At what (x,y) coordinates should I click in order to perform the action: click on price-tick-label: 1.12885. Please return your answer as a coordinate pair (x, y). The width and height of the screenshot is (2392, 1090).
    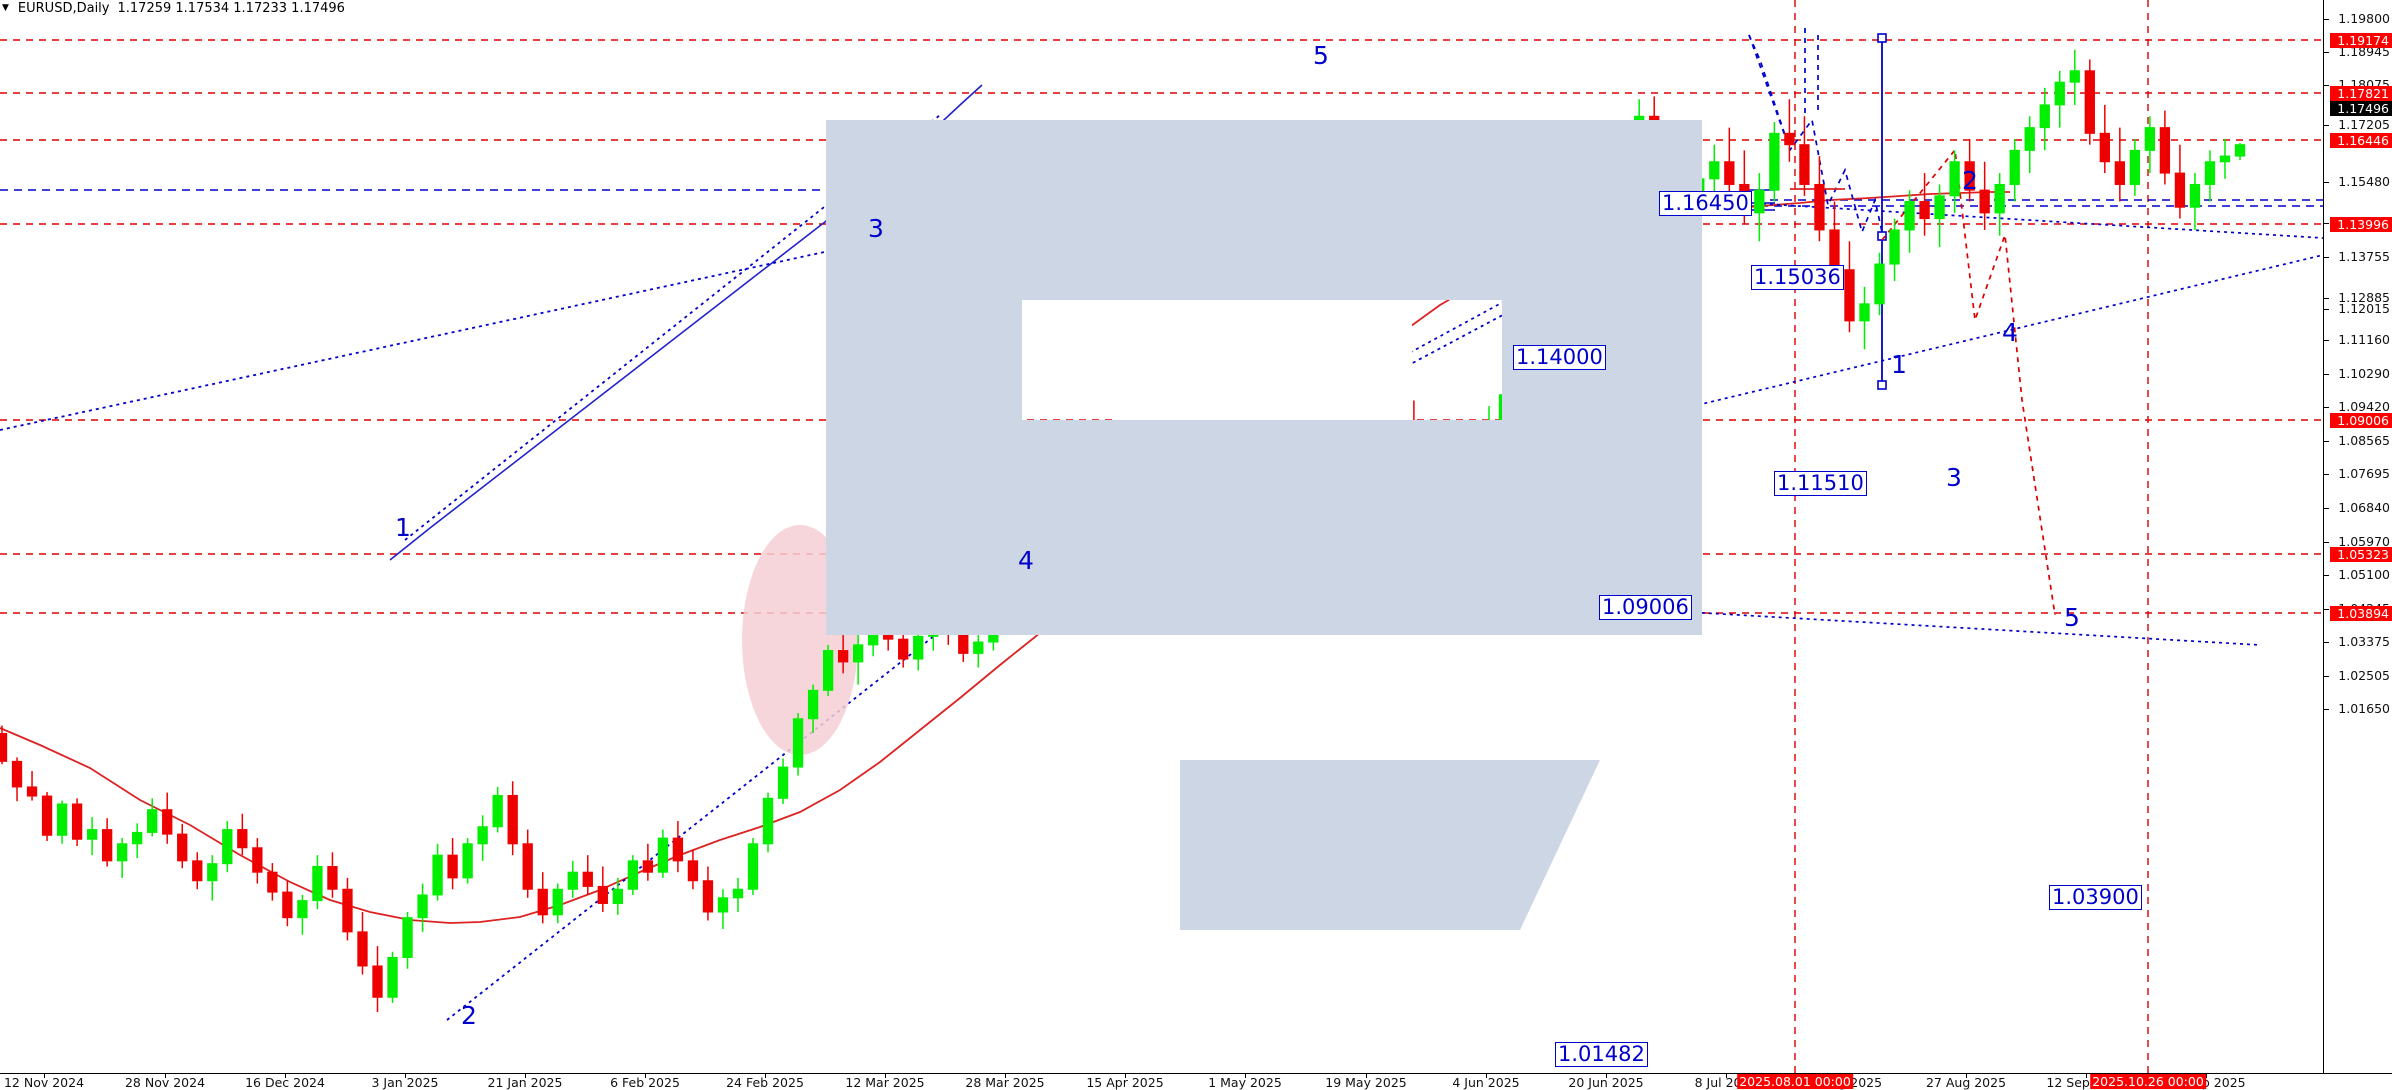
    Looking at the image, I should click on (2364, 297).